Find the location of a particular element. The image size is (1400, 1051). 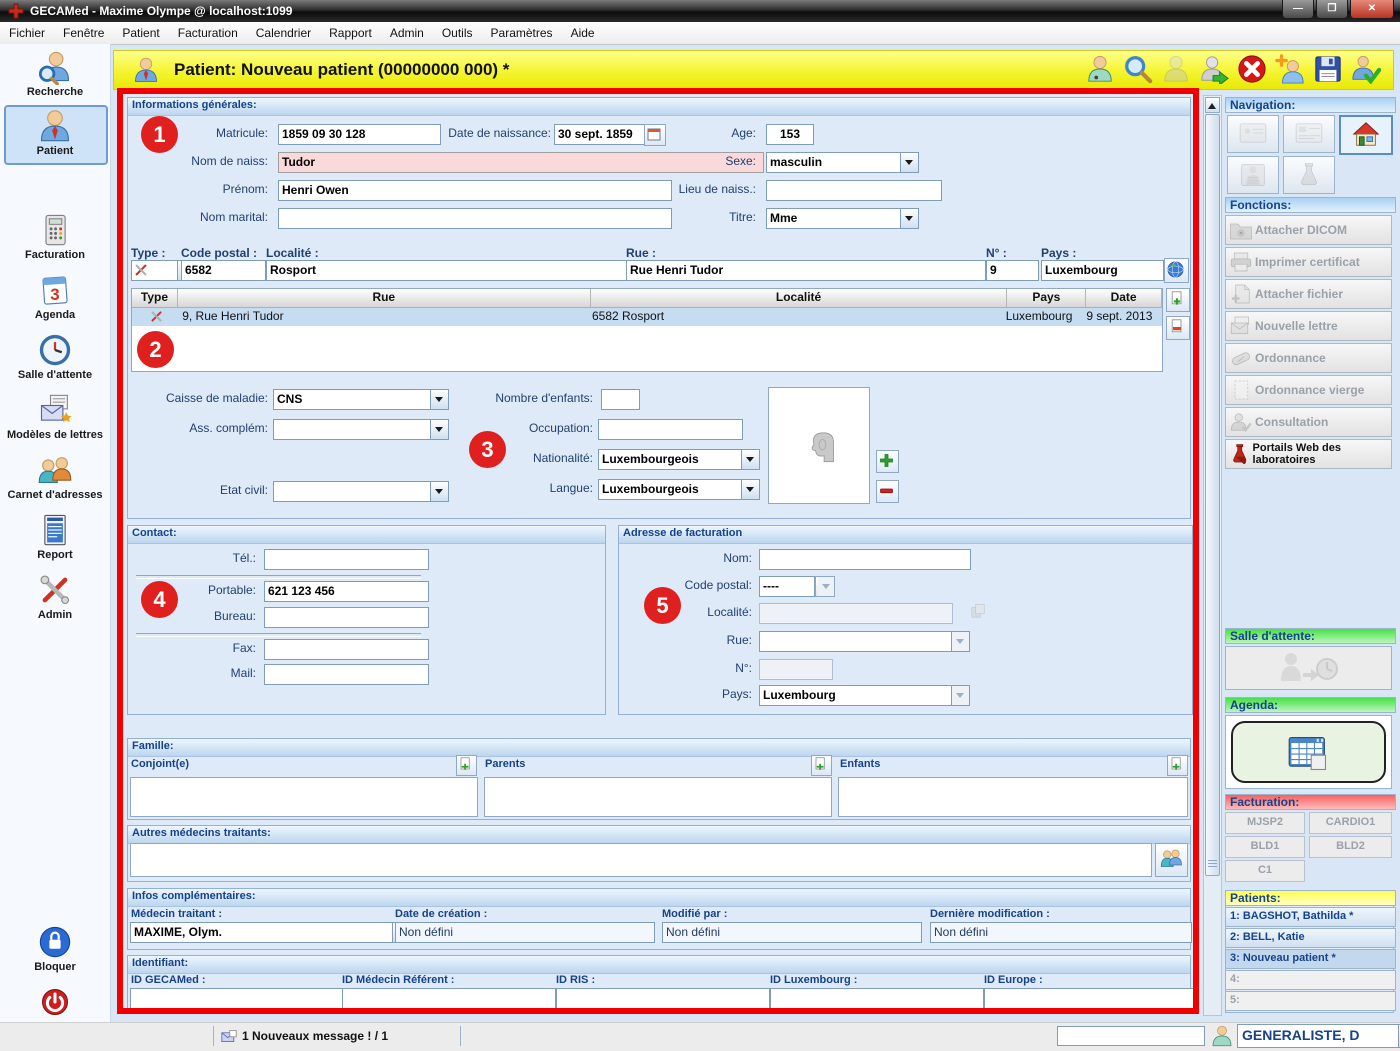

scrollbar-thumb is located at coordinates (1212, 495).